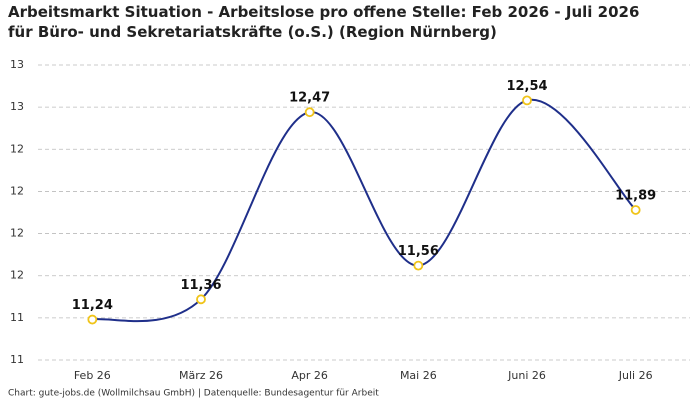  Describe the element at coordinates (309, 375) in the screenshot. I see `x-tick-label: Apr 26` at that location.